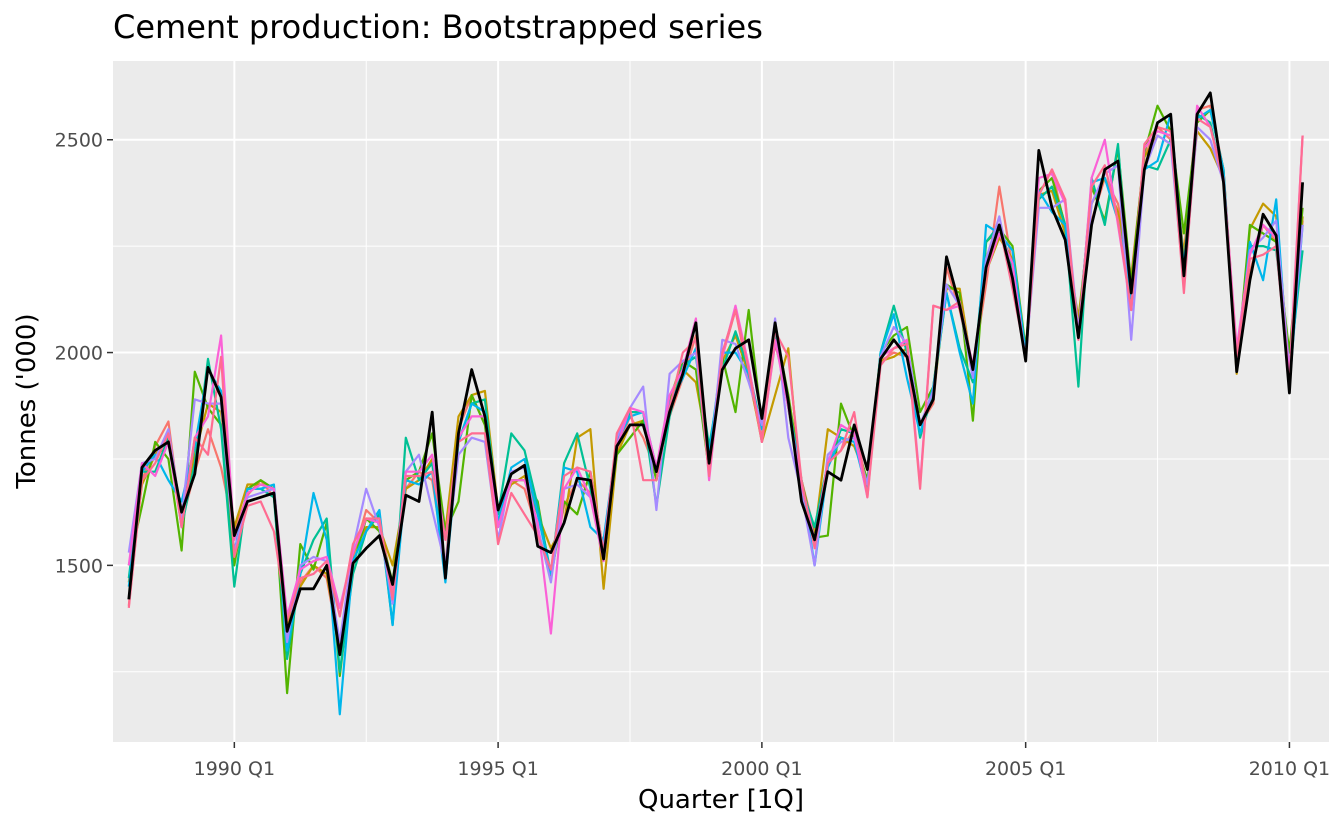 The width and height of the screenshot is (1344, 830). Describe the element at coordinates (79, 354) in the screenshot. I see `y-tick-label: 2000` at that location.